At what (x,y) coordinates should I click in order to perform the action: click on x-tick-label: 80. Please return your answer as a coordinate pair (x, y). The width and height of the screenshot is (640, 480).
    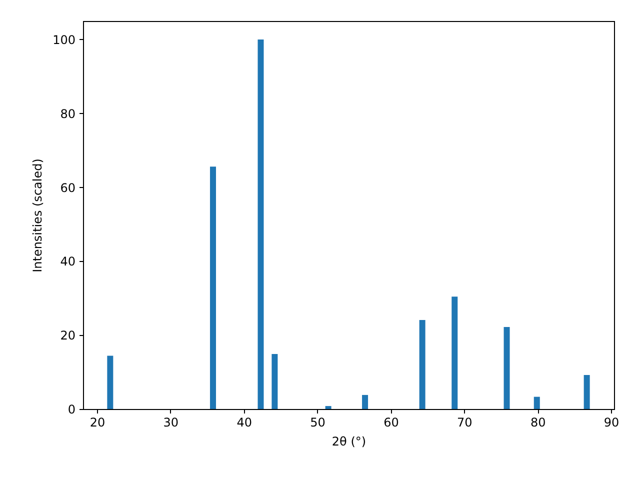
    Looking at the image, I should click on (538, 423).